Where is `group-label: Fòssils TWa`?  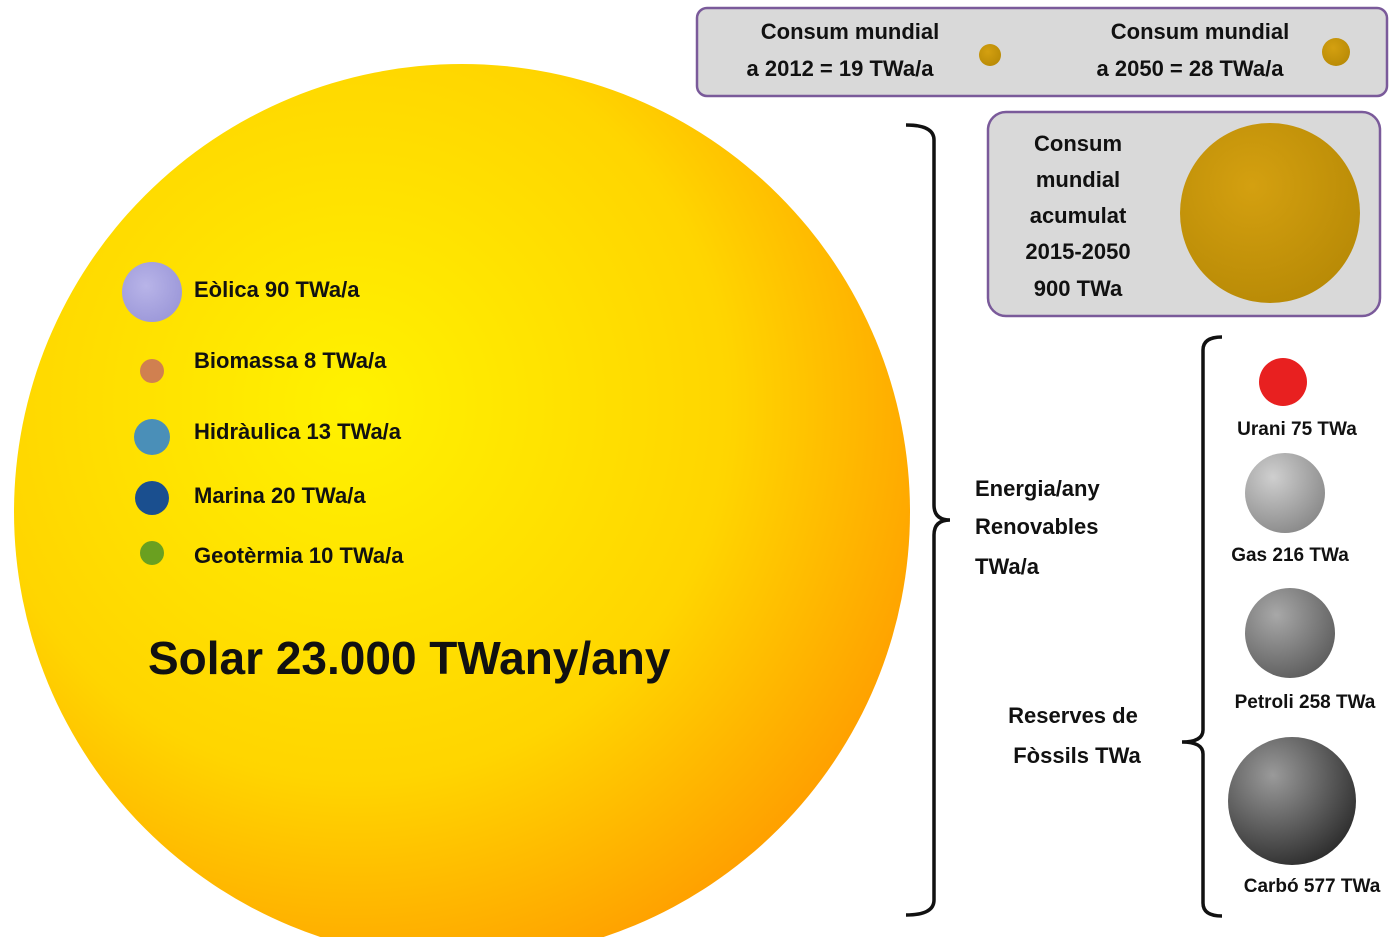
group-label: Fòssils TWa is located at coordinates (1077, 755).